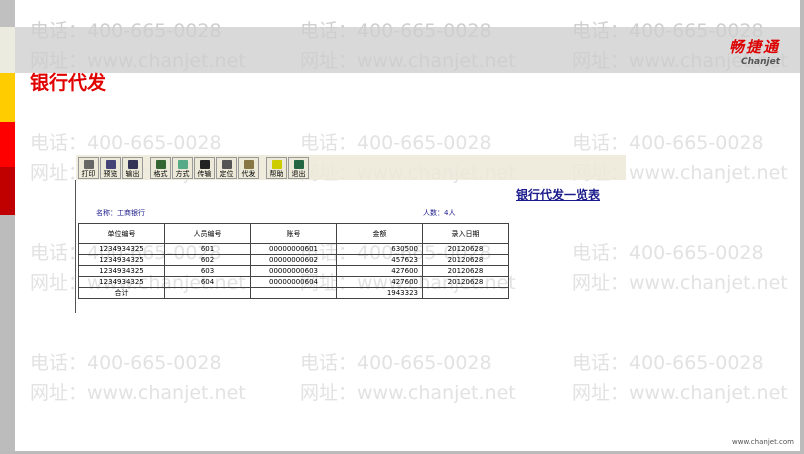 This screenshot has height=454, width=804. What do you see at coordinates (207, 260) in the screenshot?
I see `table-cell: 602` at bounding box center [207, 260].